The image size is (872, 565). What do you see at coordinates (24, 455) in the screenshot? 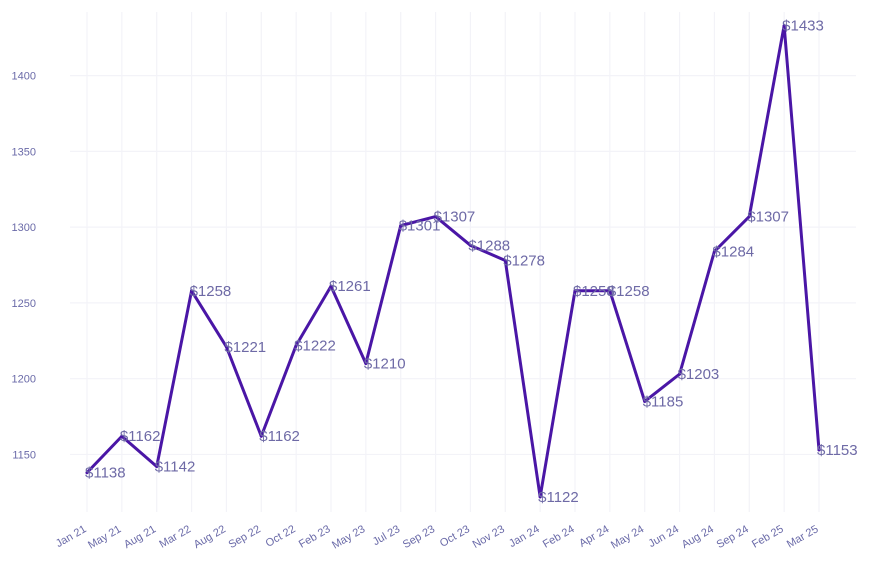
I see `y-tick-label: 1150` at bounding box center [24, 455].